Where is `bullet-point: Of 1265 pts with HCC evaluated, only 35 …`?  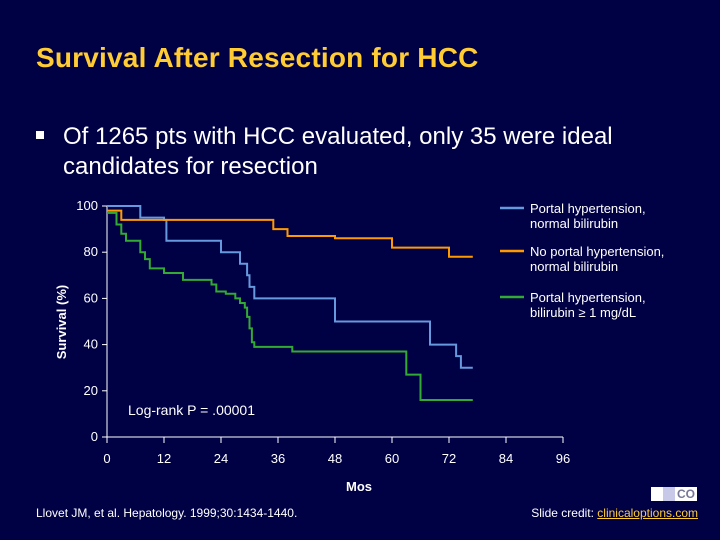 bullet-point: Of 1265 pts with HCC evaluated, only 35 … is located at coordinates (361, 152).